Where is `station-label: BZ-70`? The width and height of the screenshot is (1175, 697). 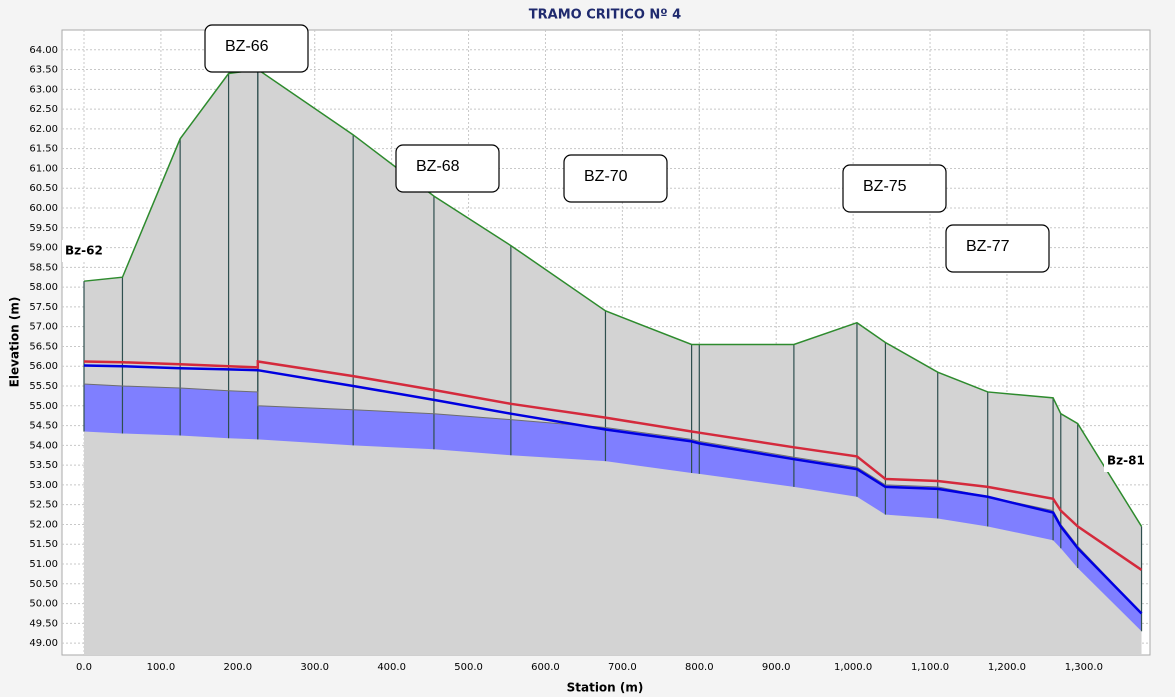
station-label: BZ-70 is located at coordinates (606, 176).